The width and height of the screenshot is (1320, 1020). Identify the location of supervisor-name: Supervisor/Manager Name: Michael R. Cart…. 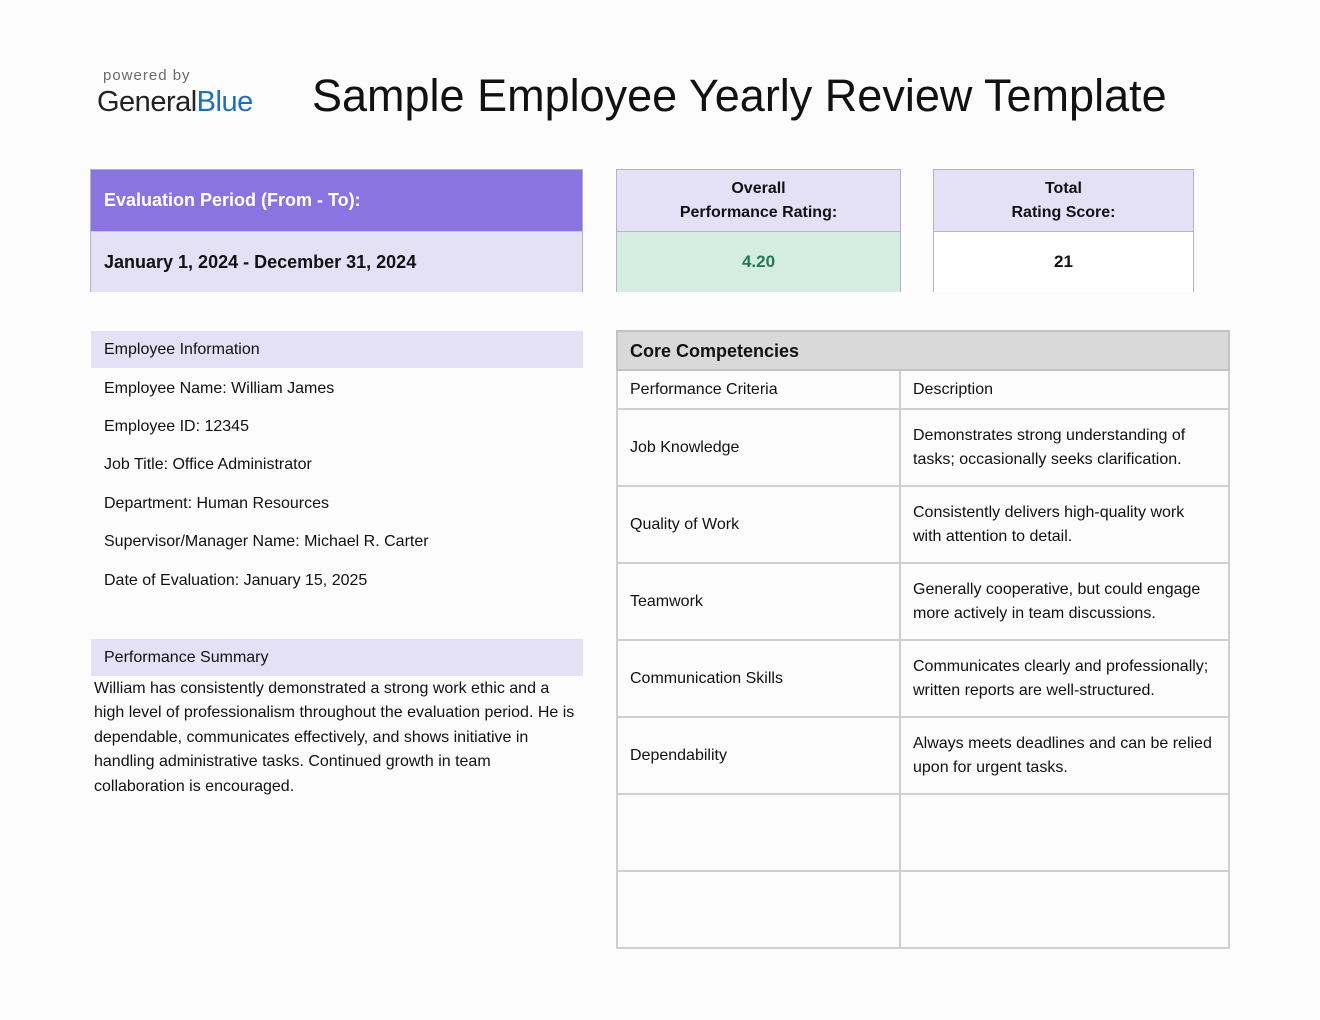
(266, 541).